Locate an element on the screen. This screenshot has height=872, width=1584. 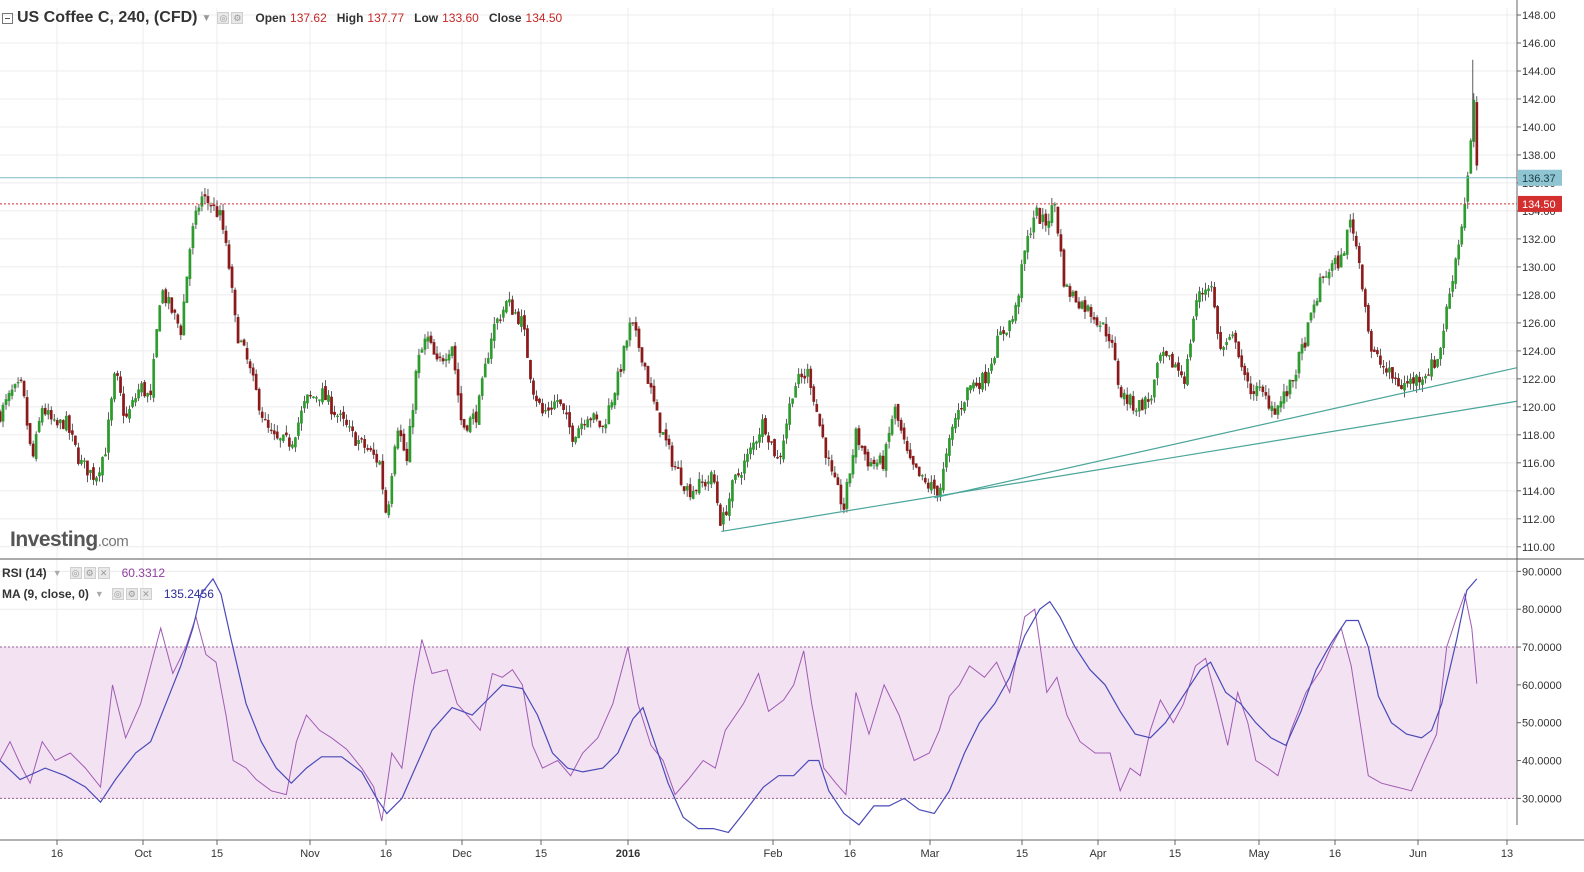
time-tick-label: Dec is located at coordinates (462, 854).